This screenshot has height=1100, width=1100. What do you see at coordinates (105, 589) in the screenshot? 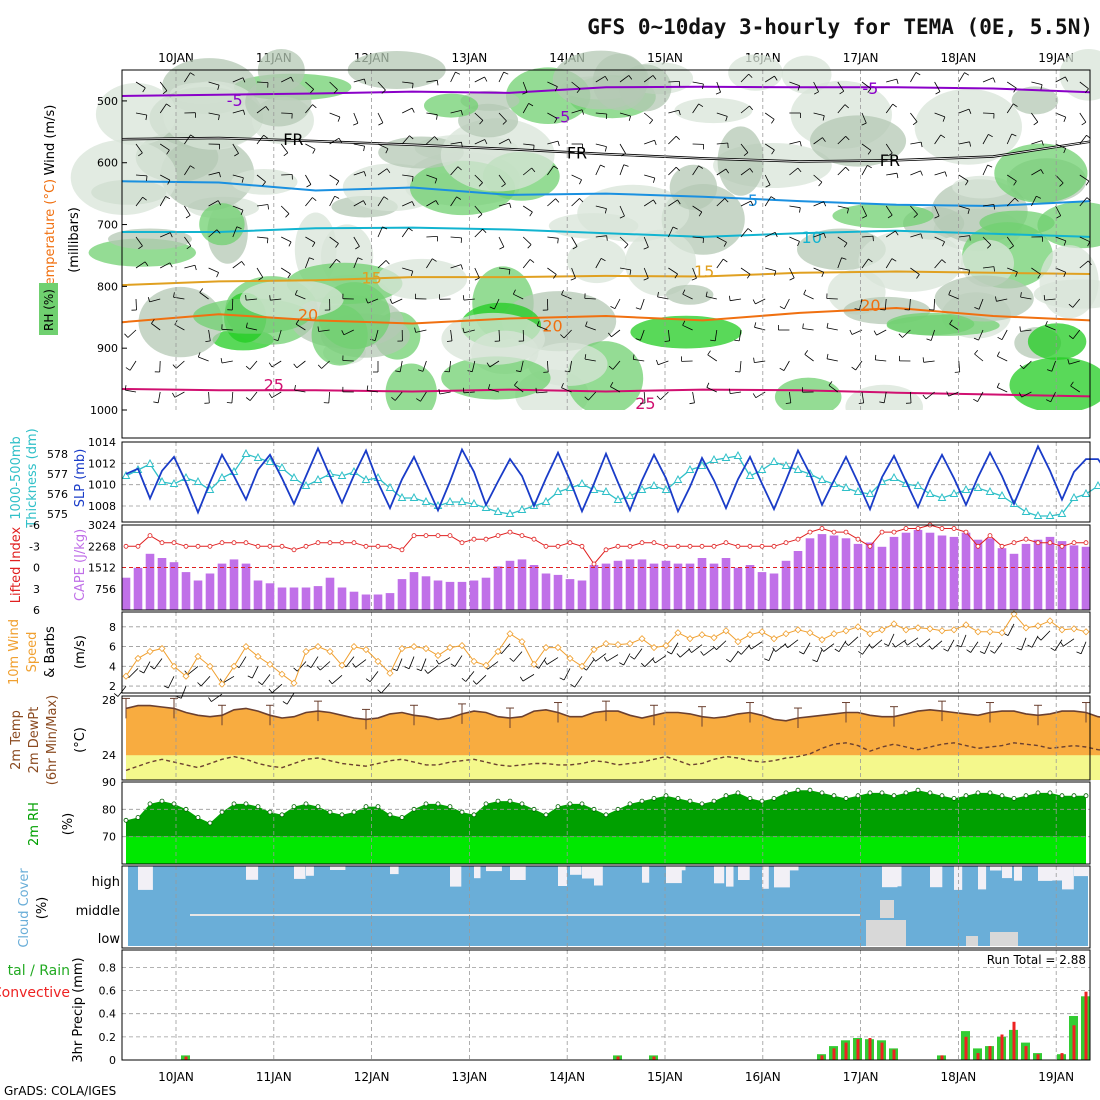
I see `cape-tick-label: 756` at bounding box center [105, 589].